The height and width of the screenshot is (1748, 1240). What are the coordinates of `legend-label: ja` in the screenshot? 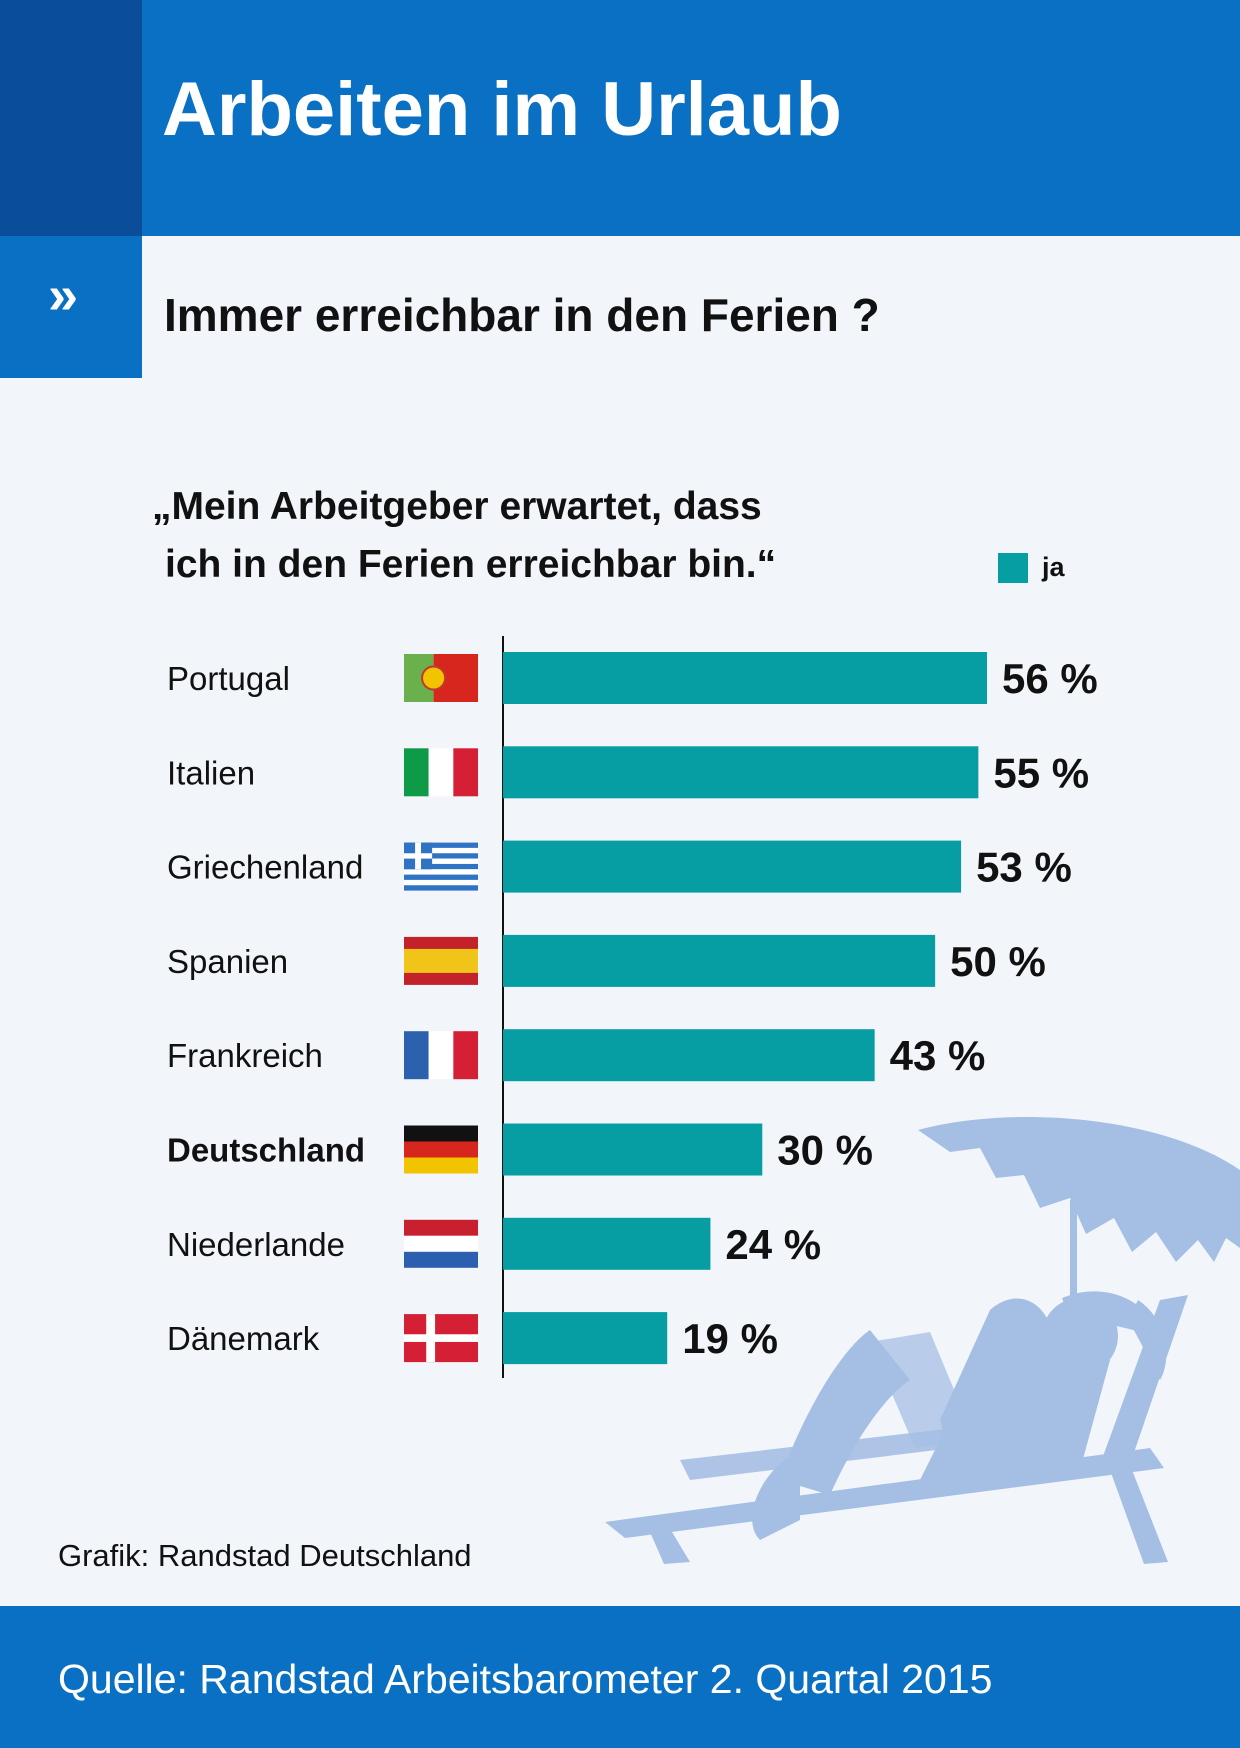 It's located at (1053, 567).